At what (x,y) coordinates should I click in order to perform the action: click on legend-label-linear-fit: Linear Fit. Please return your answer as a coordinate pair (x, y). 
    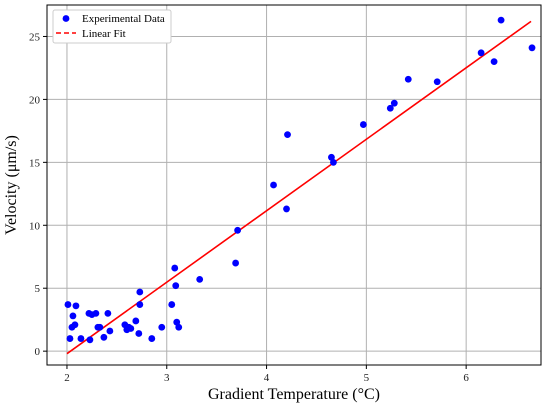
    Looking at the image, I should click on (104, 34).